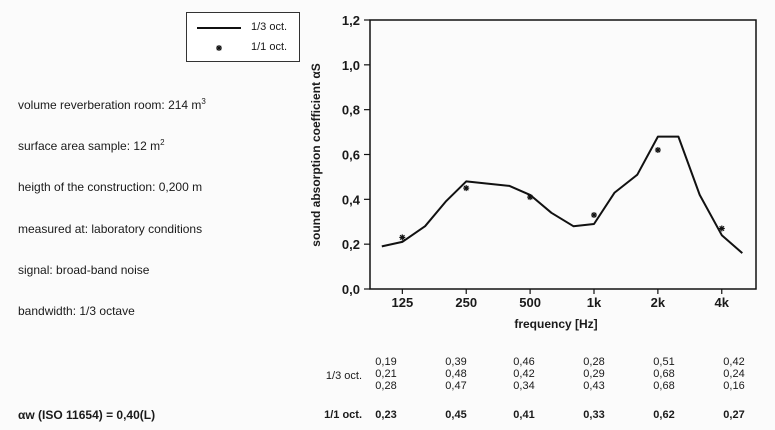 This screenshot has height=430, width=775. I want to click on y-axis-ticks: 0,0 0,2 0,4 0,6 0,8 1,0 1,2, so click(356, 155).